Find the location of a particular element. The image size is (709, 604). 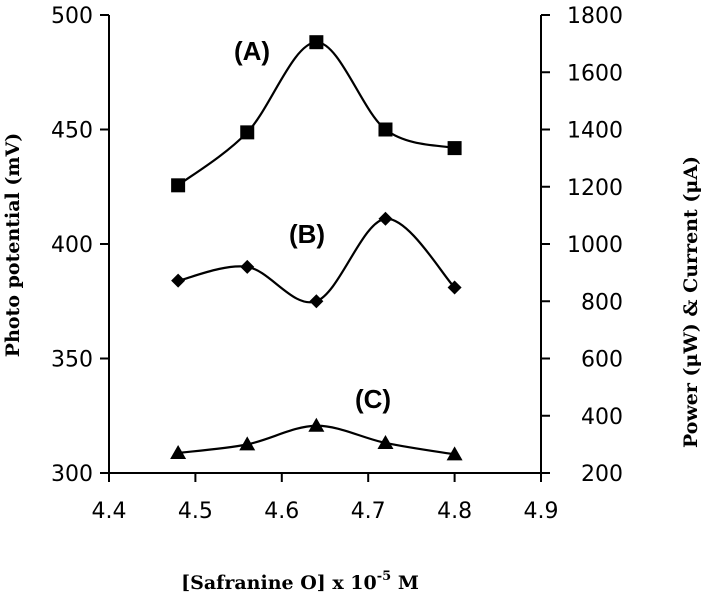

y-right-tick-label: 600 is located at coordinates (602, 360).